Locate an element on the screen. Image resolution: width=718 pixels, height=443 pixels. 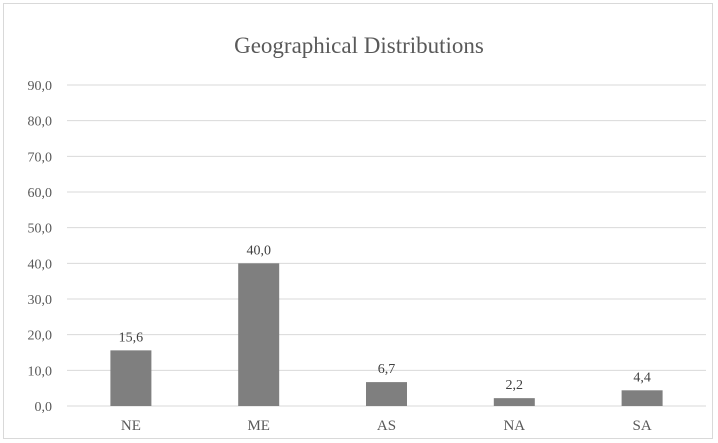
data-label: 4,4 is located at coordinates (642, 377).